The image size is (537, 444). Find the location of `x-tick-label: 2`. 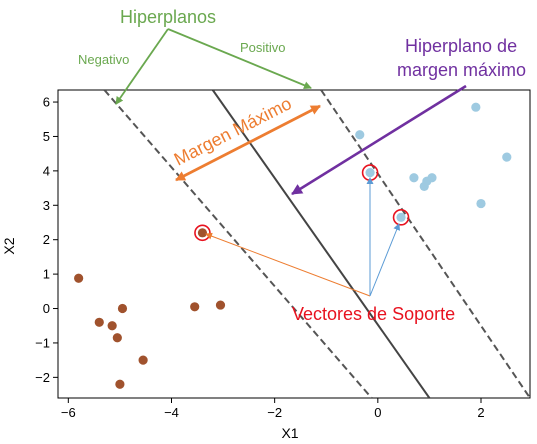

x-tick-label: 2 is located at coordinates (480, 412).